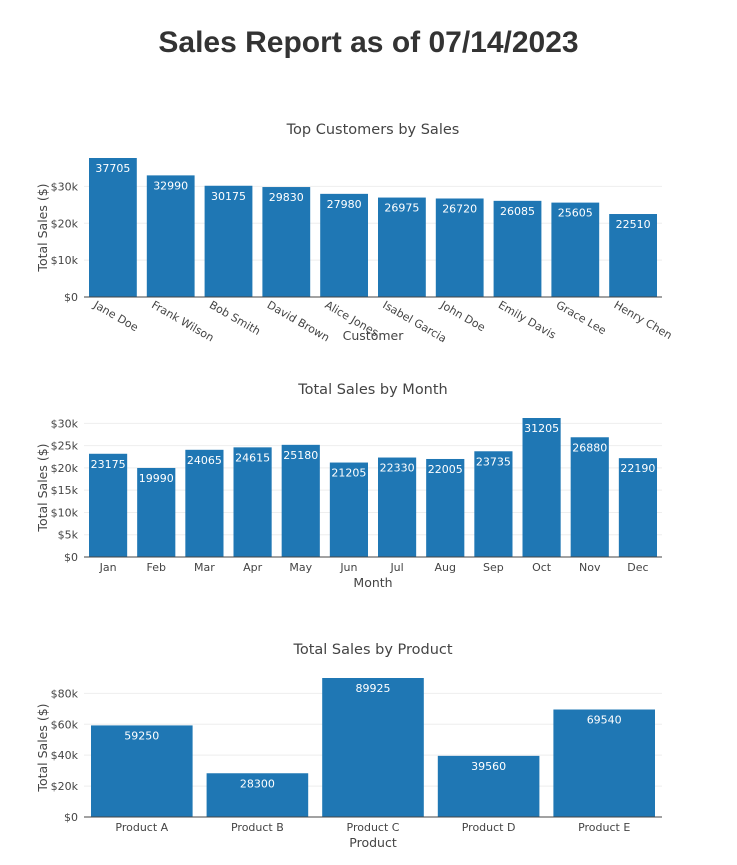 The image size is (737, 865). Describe the element at coordinates (252, 502) in the screenshot. I see `bar-apr` at that location.